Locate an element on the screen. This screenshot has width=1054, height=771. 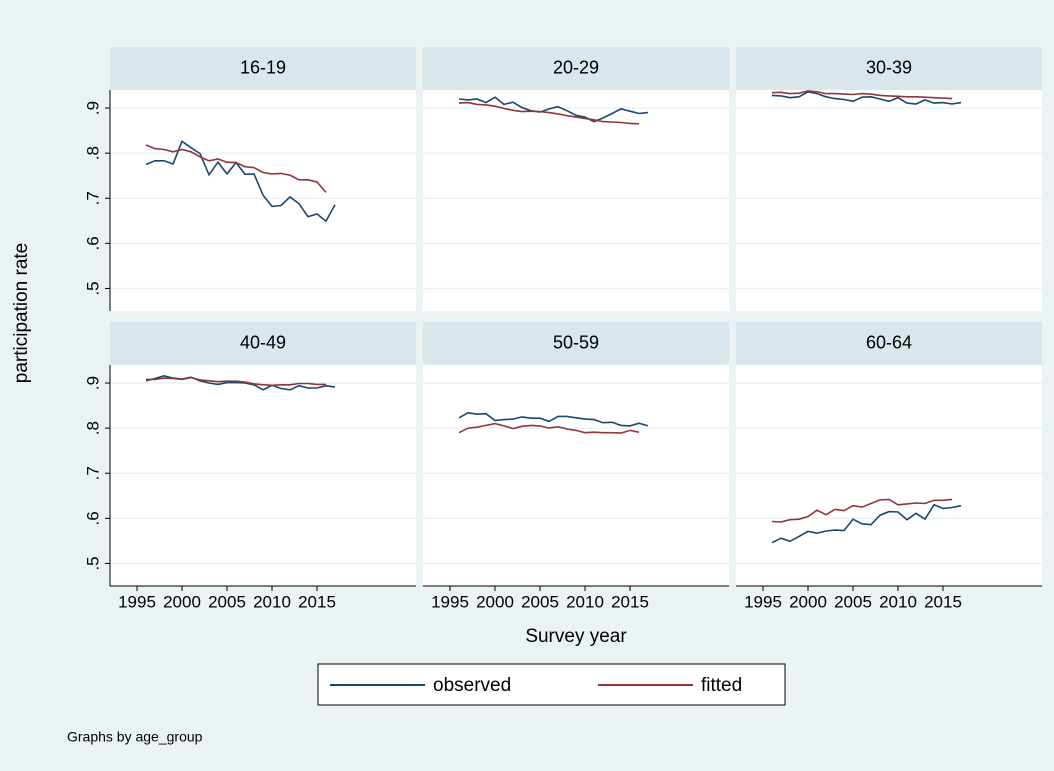
x-axis-title: Survey year is located at coordinates (576, 636).